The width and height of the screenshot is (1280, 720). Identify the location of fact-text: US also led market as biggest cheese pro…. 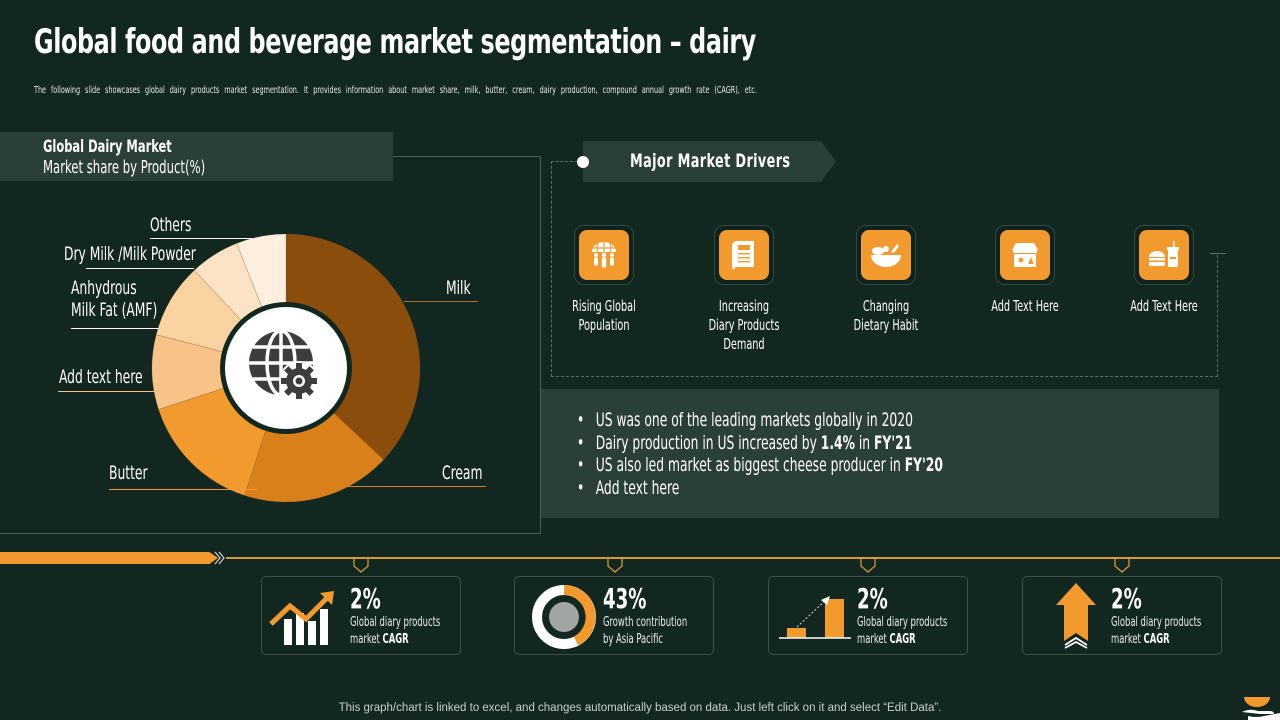
(750, 465).